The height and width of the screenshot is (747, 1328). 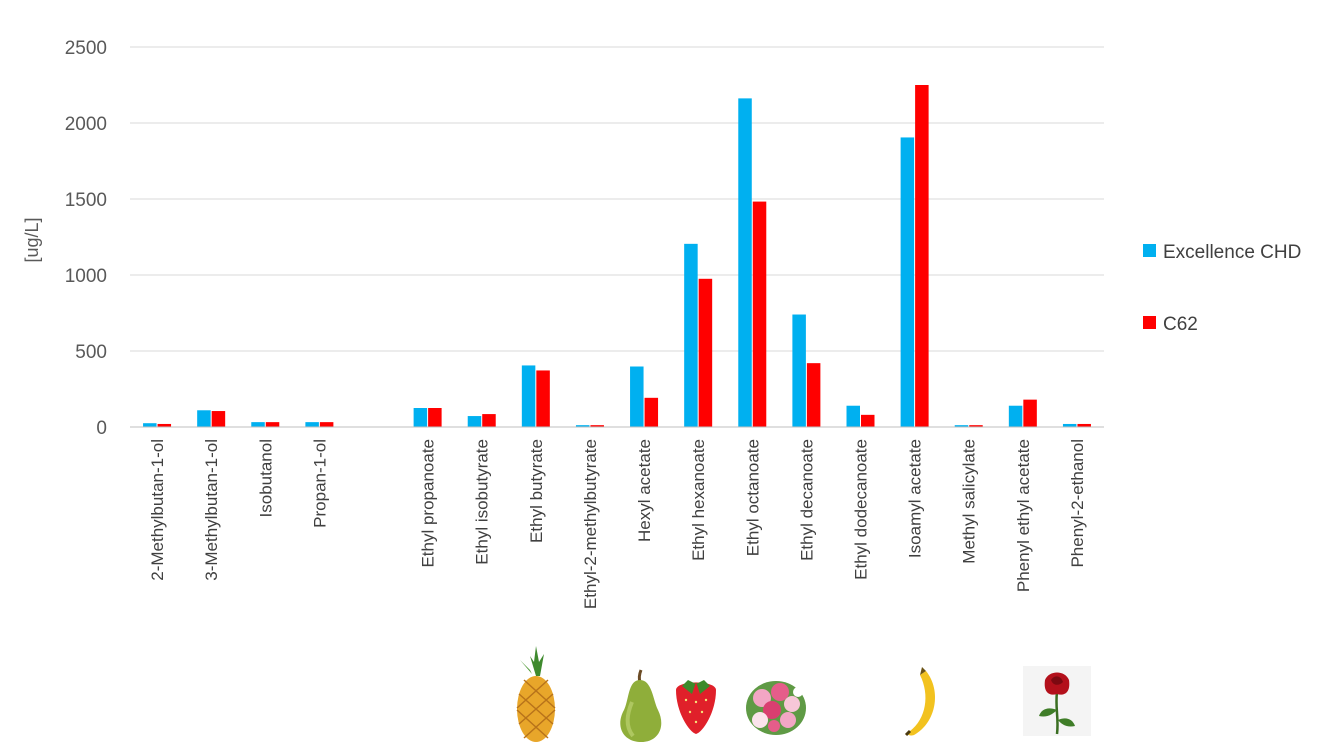 I want to click on category-label: Phenyl ethyl acetate, so click(x=1023, y=515).